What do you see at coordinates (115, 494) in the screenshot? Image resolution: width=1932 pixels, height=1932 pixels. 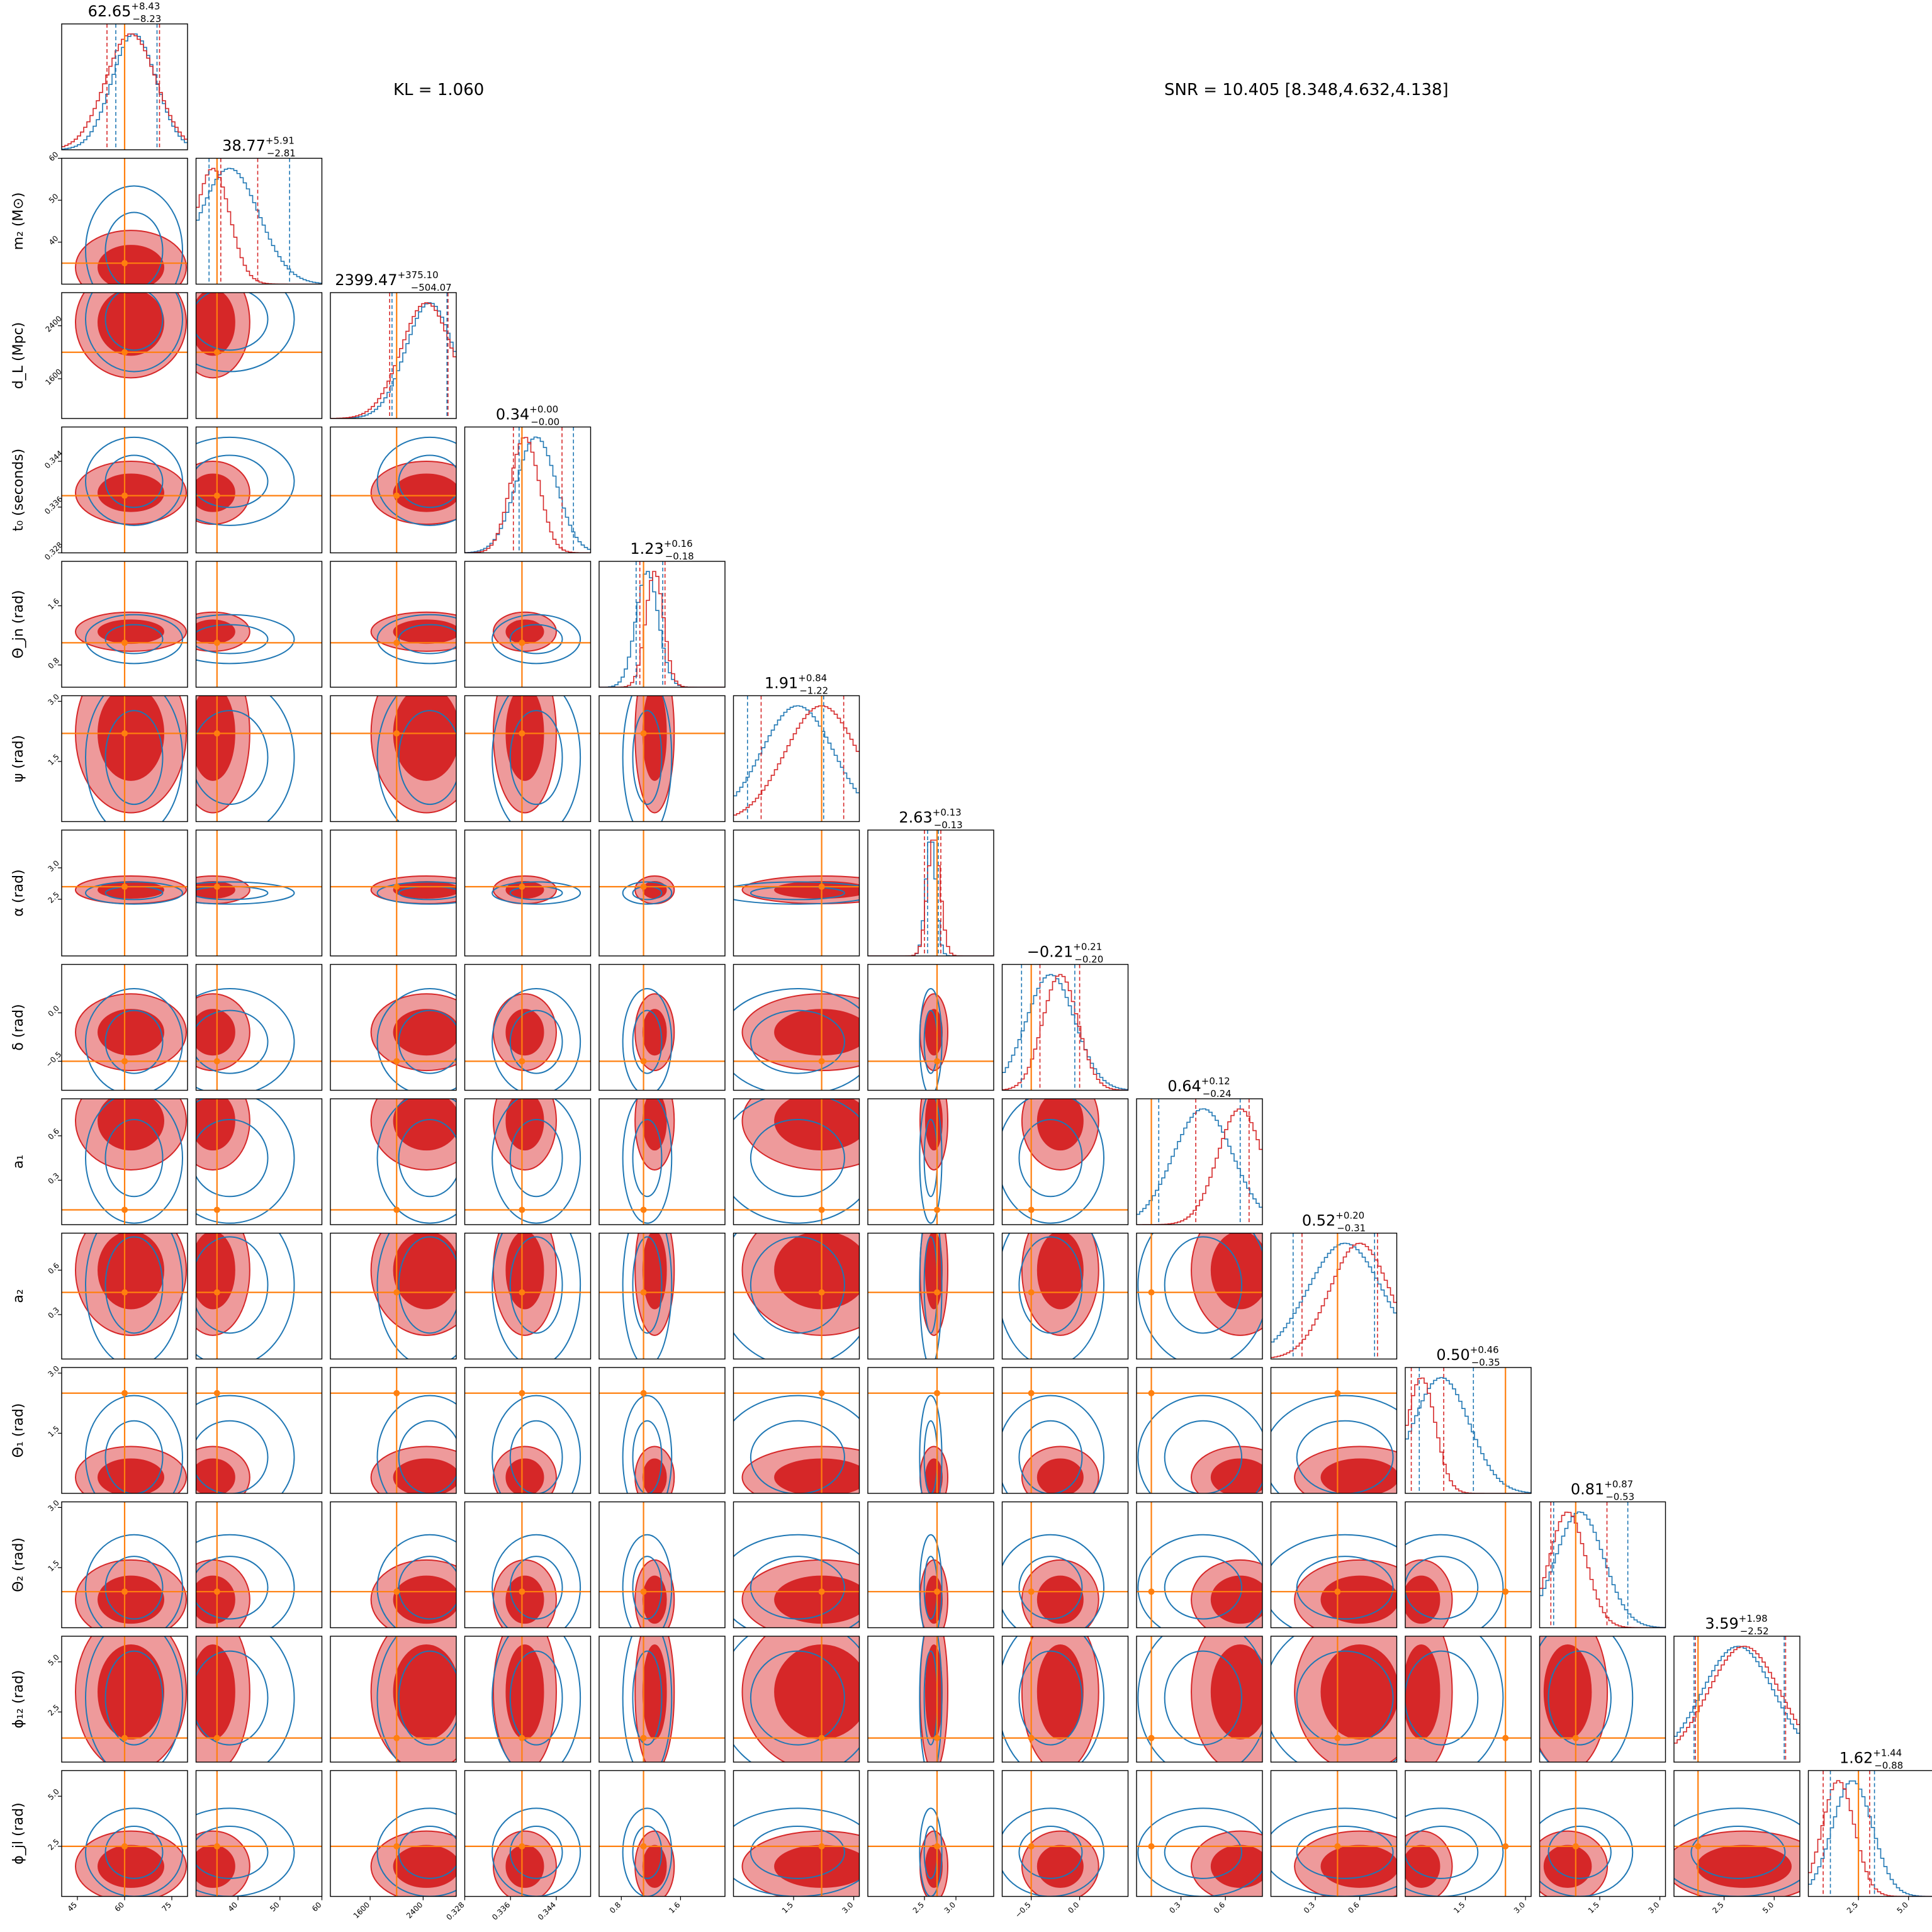 I see `panel-3-0: 0.328 0.336 0.344` at bounding box center [115, 494].